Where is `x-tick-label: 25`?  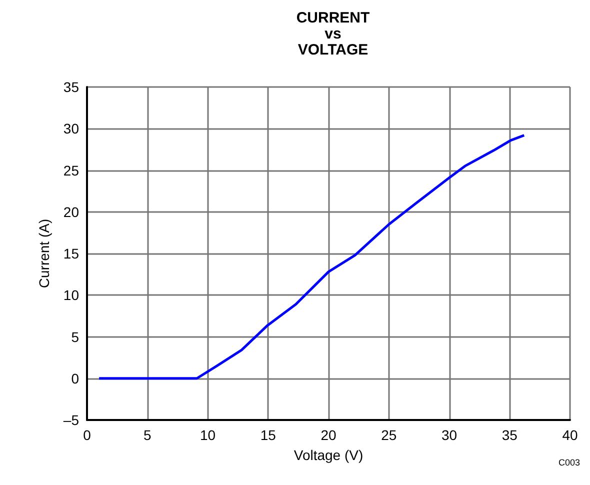 x-tick-label: 25 is located at coordinates (389, 435).